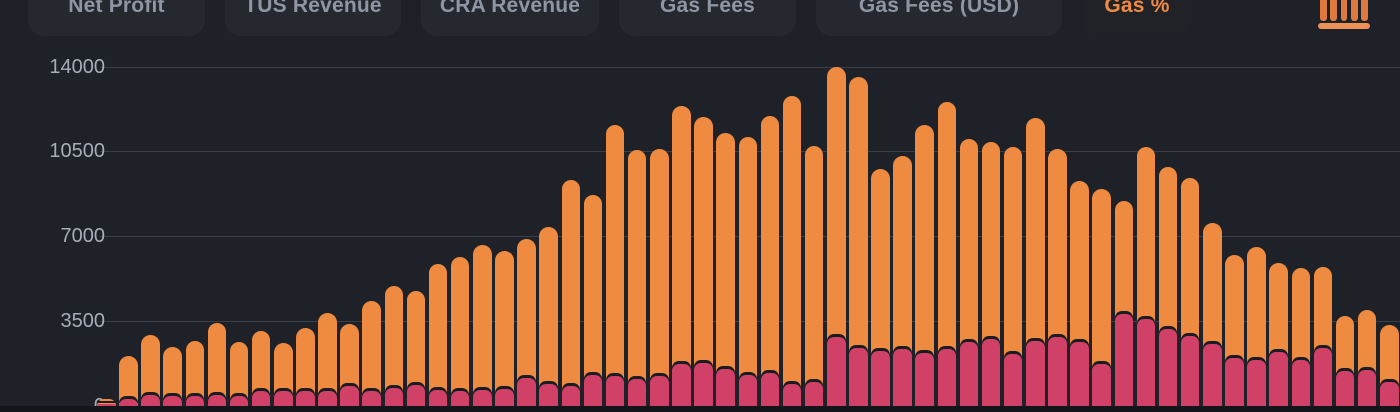  Describe the element at coordinates (313, 18) in the screenshot. I see `tab-tus-revenue: TUS Revenue` at that location.